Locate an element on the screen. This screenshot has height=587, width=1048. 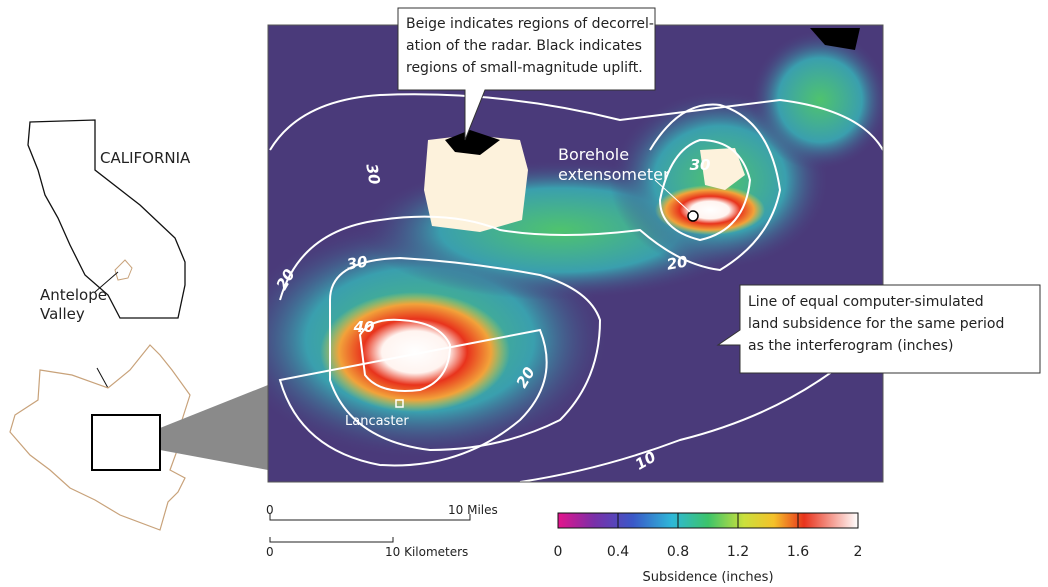
lancaster-label: Lancaster is located at coordinates (377, 421).